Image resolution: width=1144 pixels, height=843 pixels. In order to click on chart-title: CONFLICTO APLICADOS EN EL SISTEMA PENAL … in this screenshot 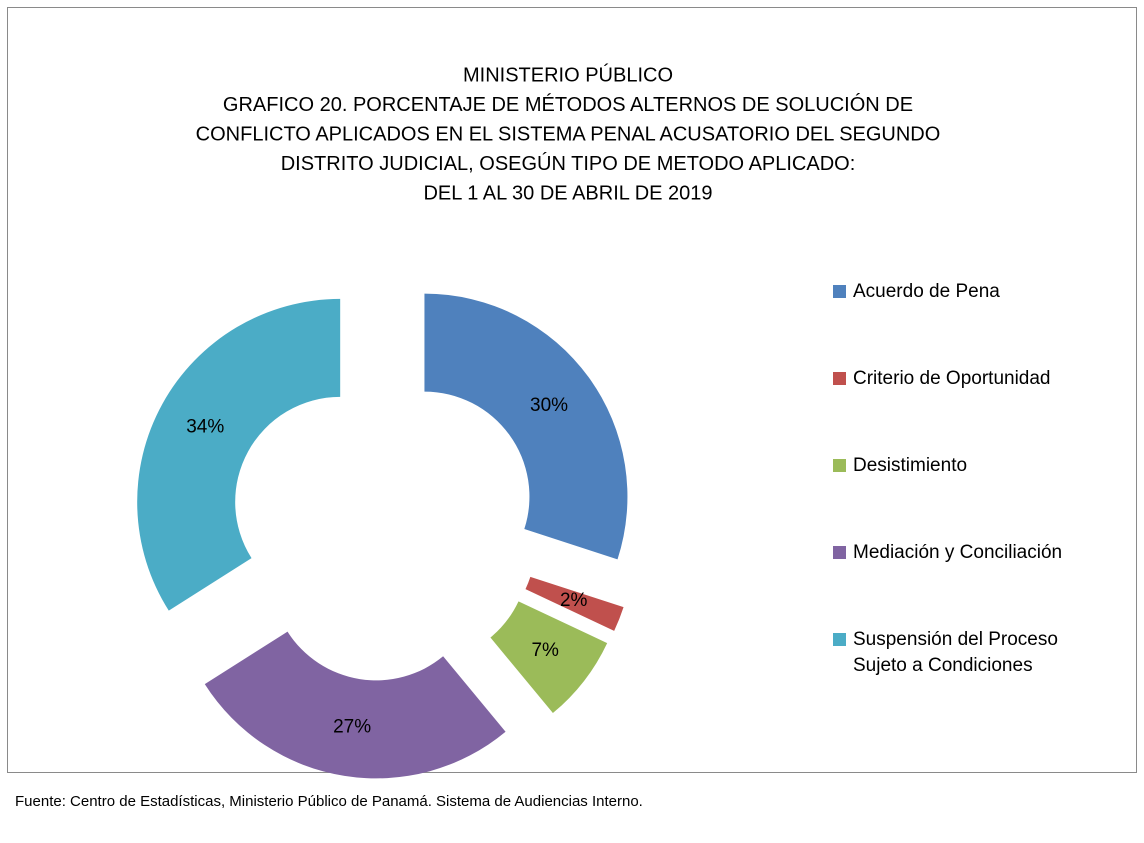, I will do `click(568, 134)`.